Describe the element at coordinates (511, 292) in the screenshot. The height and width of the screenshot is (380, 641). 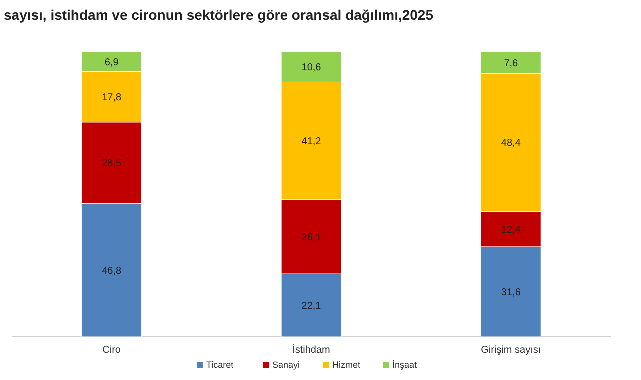
I see `data-label: 31,6` at that location.